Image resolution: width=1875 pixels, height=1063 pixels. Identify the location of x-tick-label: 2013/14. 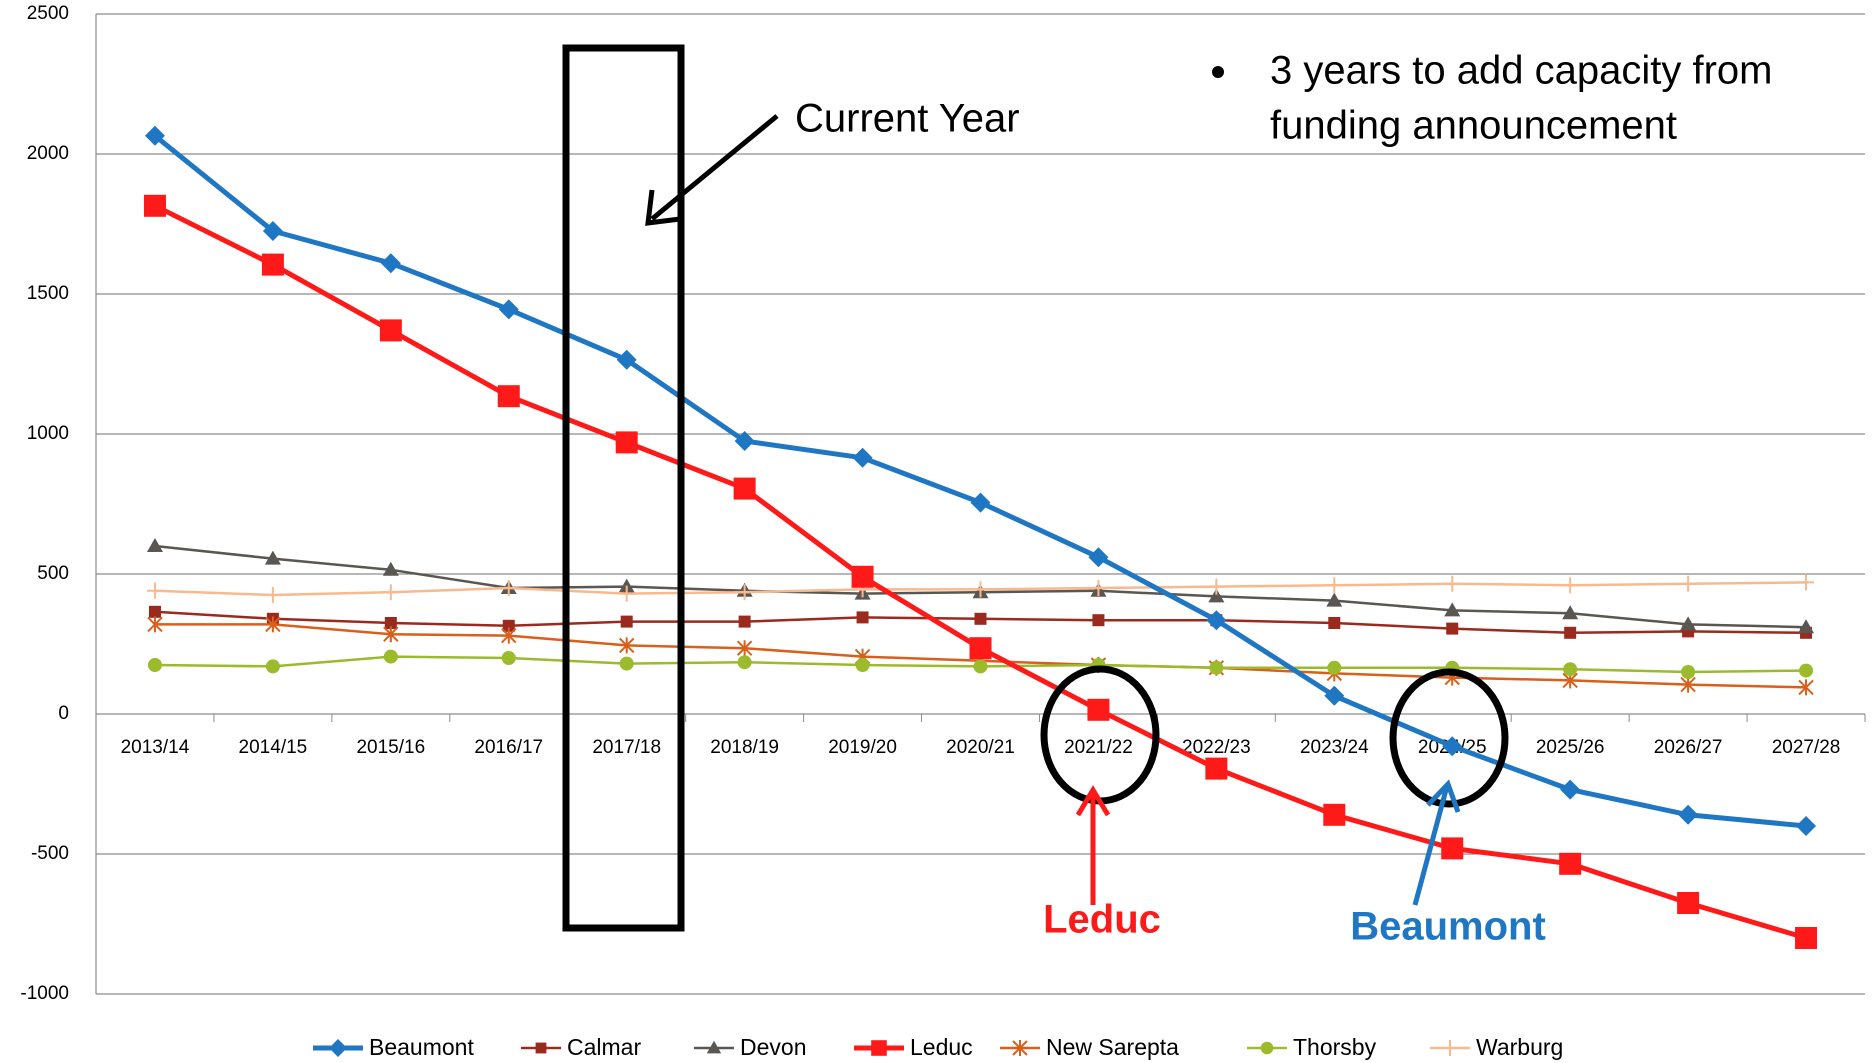
(155, 747).